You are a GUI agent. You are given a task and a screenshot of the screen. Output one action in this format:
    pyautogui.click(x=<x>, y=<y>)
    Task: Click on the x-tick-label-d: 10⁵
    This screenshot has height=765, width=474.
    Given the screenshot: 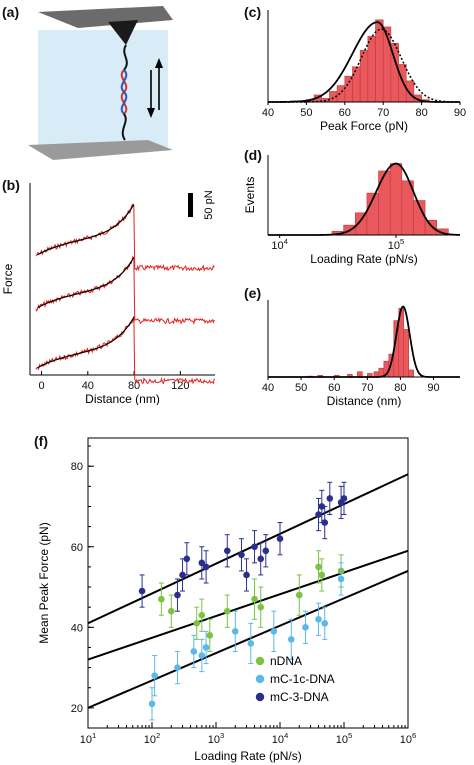 What is the action you would take?
    pyautogui.click(x=396, y=244)
    